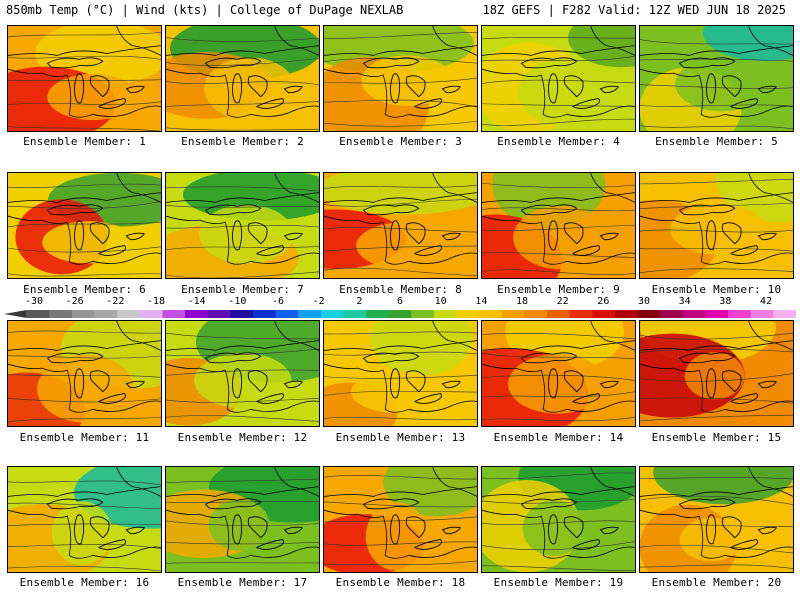 The width and height of the screenshot is (800, 600). What do you see at coordinates (558, 437) in the screenshot?
I see `ensemble-member-label: Ensemble Member: 14` at bounding box center [558, 437].